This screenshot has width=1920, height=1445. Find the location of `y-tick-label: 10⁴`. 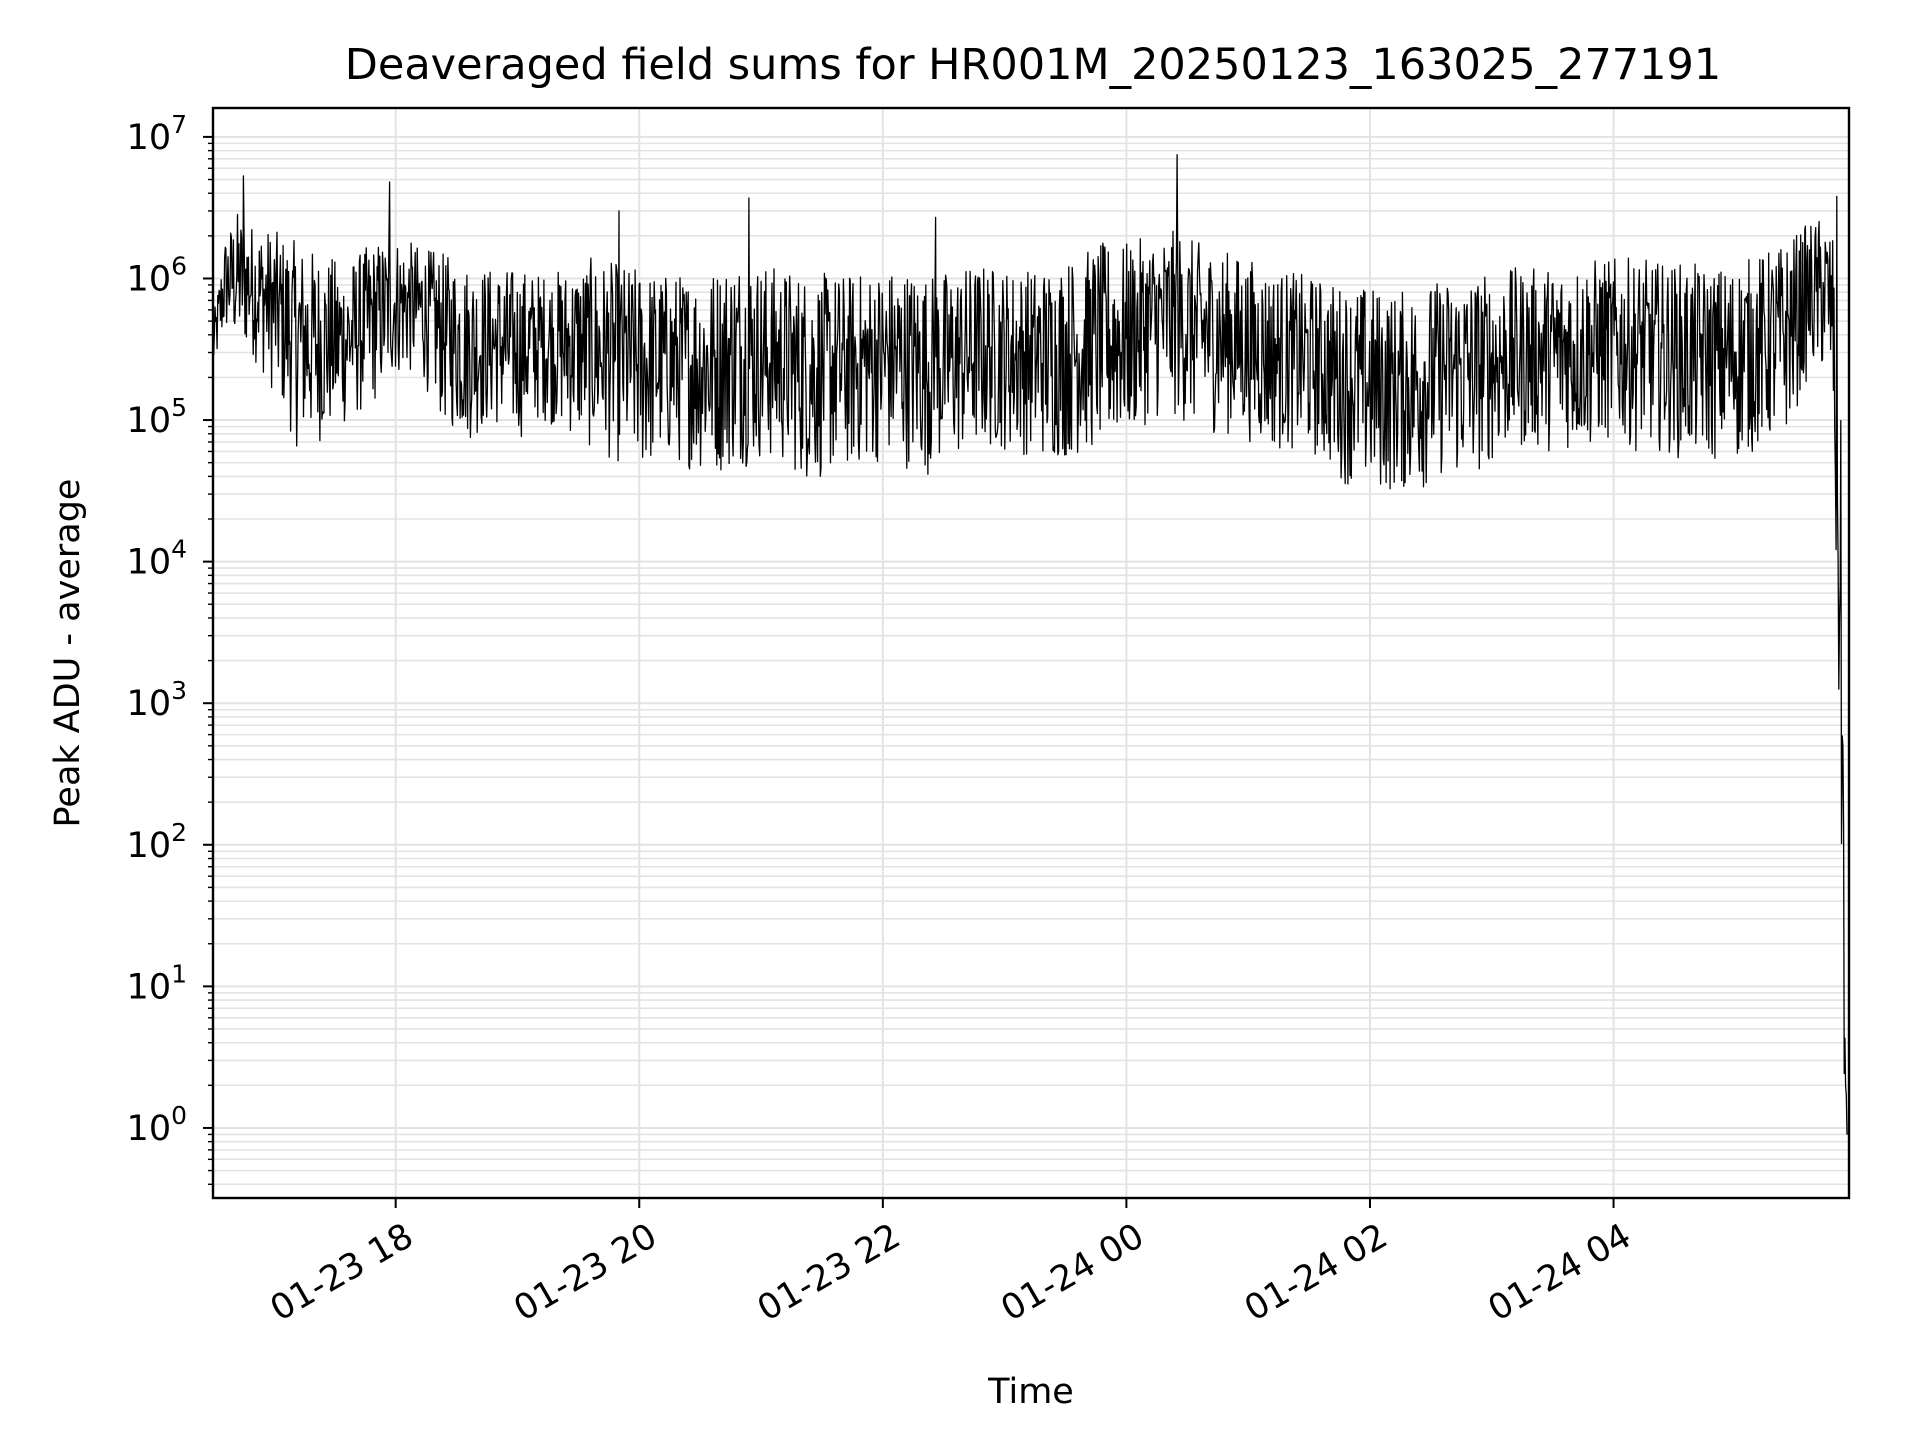

y-tick-label: 10⁴ is located at coordinates (157, 559).